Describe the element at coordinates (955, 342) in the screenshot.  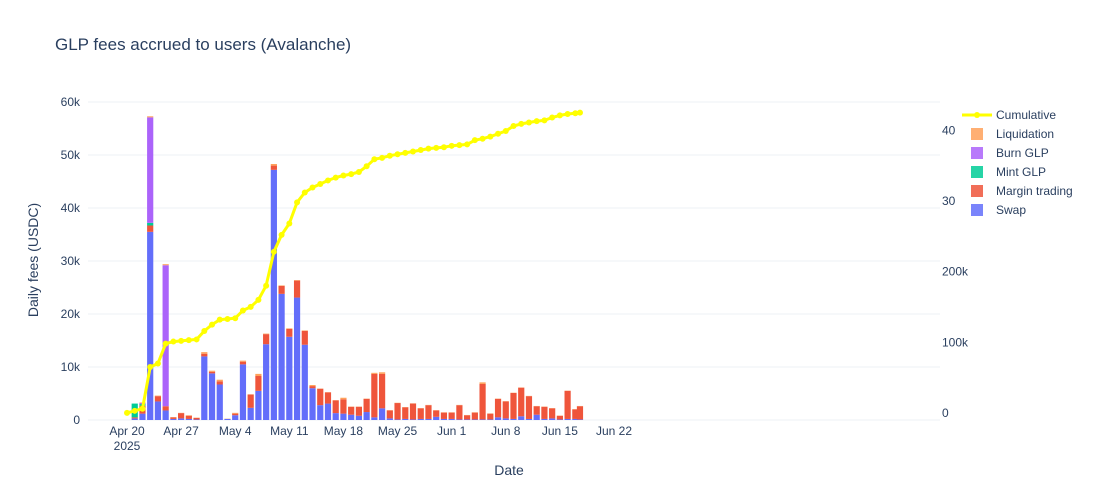
I see `y-right-tick-label: 100k` at that location.